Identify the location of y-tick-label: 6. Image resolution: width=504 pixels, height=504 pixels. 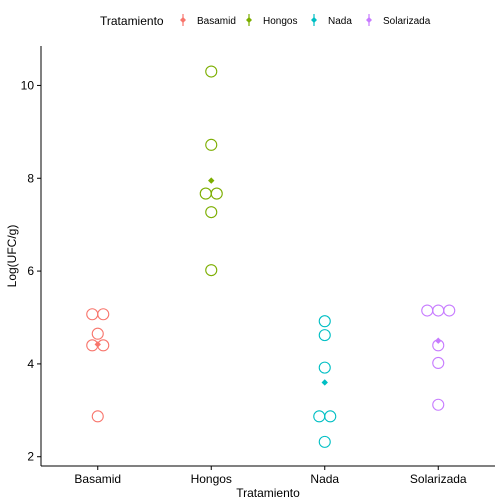
(30, 271).